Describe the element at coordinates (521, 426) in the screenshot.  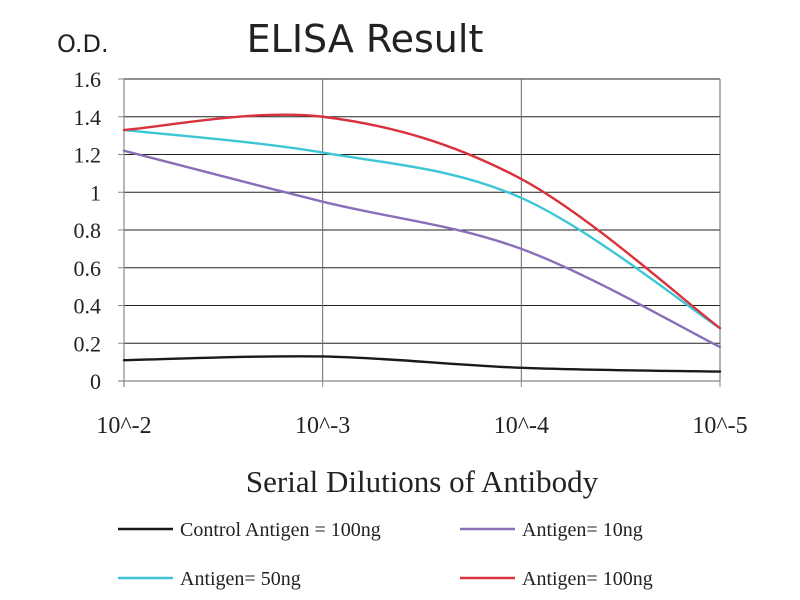
I see `x-tick-label: 10^-4` at that location.